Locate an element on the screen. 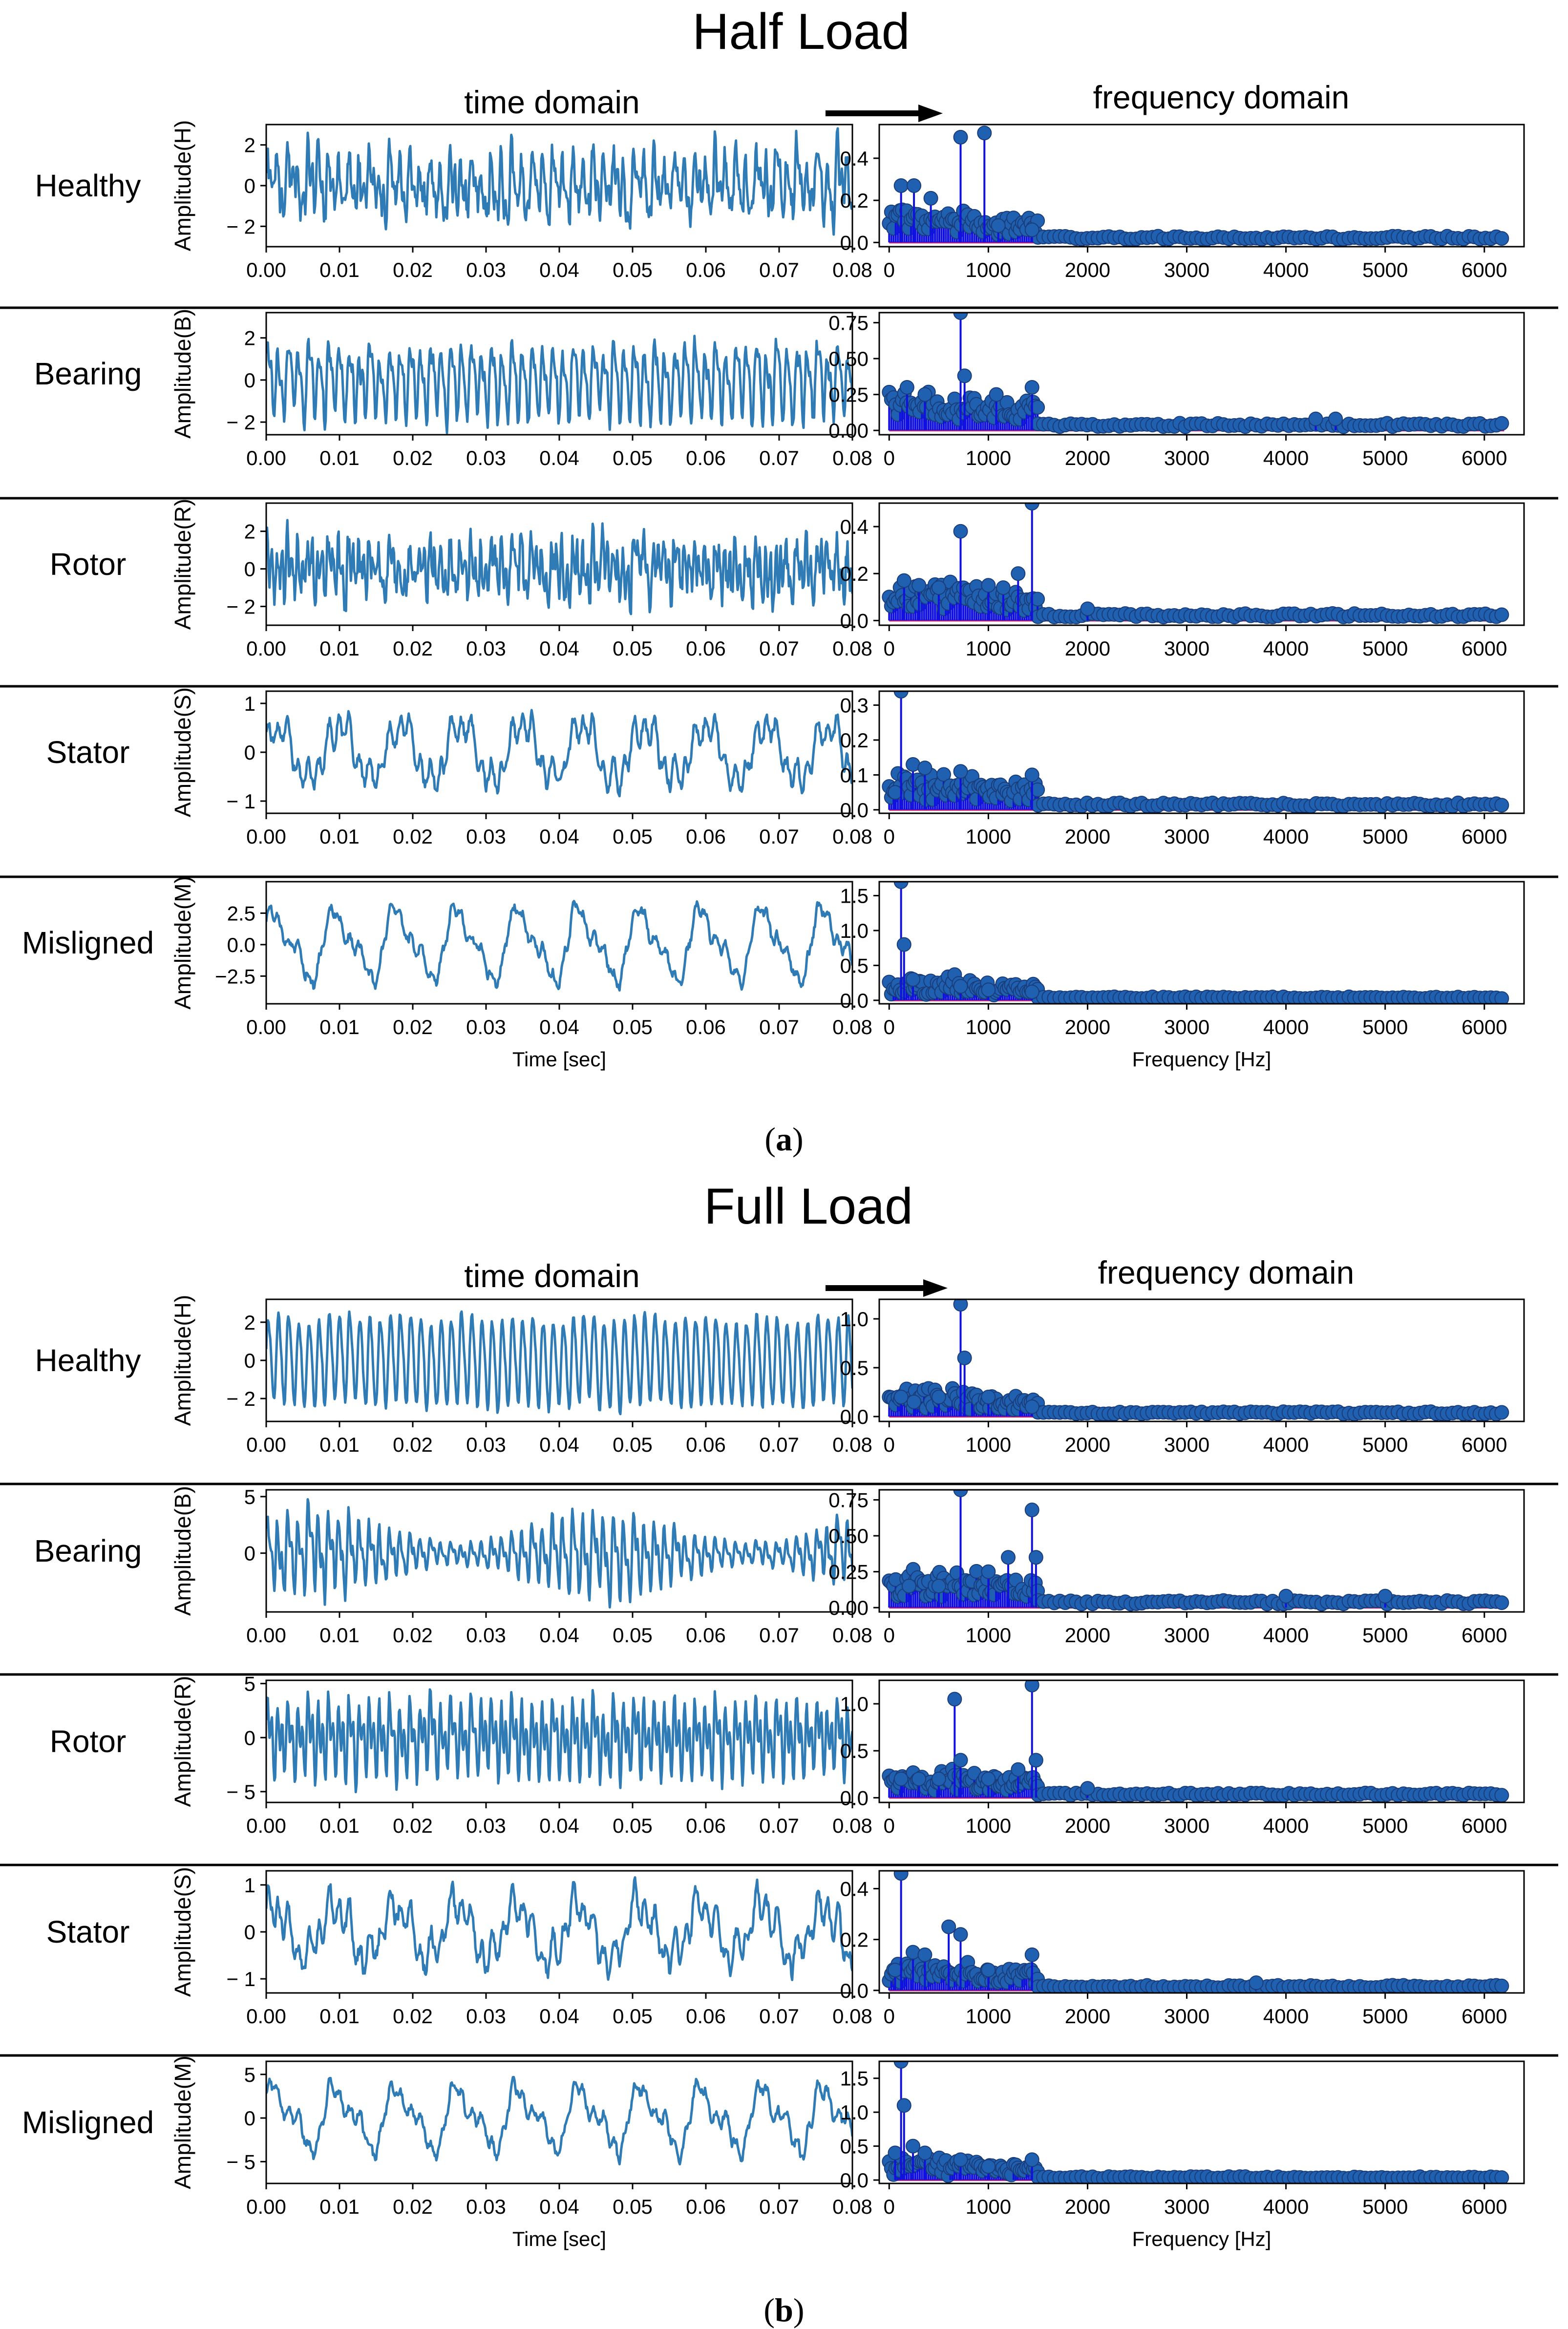 The image size is (1568, 2329). condition-label: Stator is located at coordinates (88, 752).